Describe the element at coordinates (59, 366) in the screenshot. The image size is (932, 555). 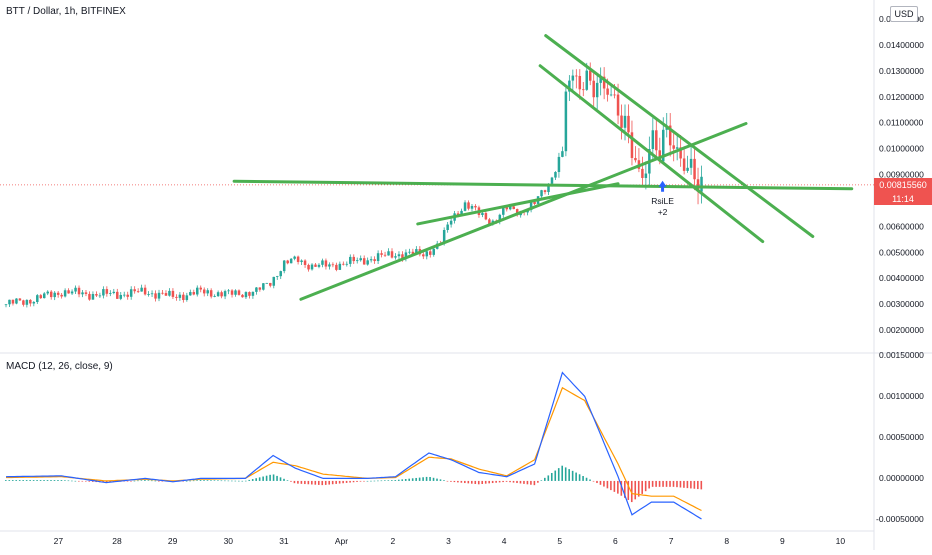
I see `indicator-title: MACD (12, 26, close, 9)` at that location.